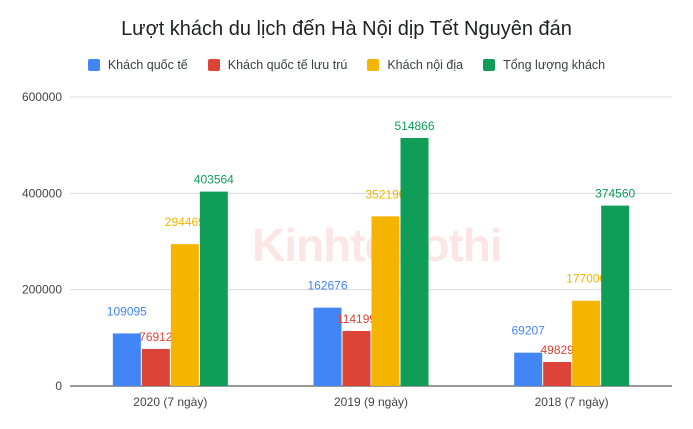  What do you see at coordinates (557, 350) in the screenshot?
I see `data-label: 49829` at bounding box center [557, 350].